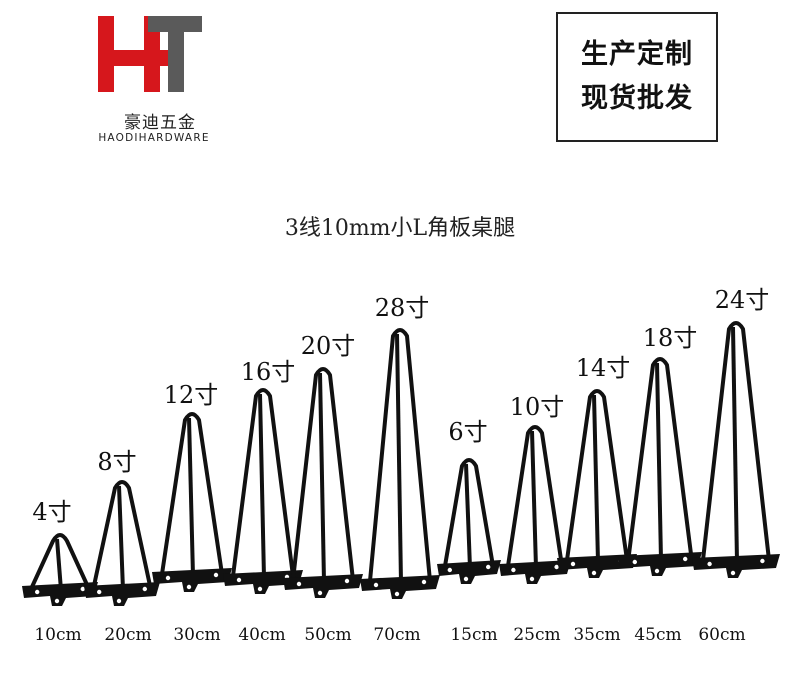 This screenshot has width=800, height=688. I want to click on leg-length-label: 45cm, so click(657, 635).